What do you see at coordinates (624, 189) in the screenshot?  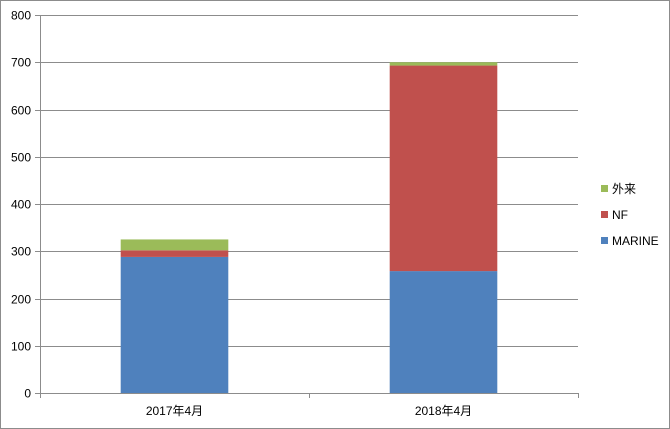 I see `legend-label-外来: 外来` at bounding box center [624, 189].